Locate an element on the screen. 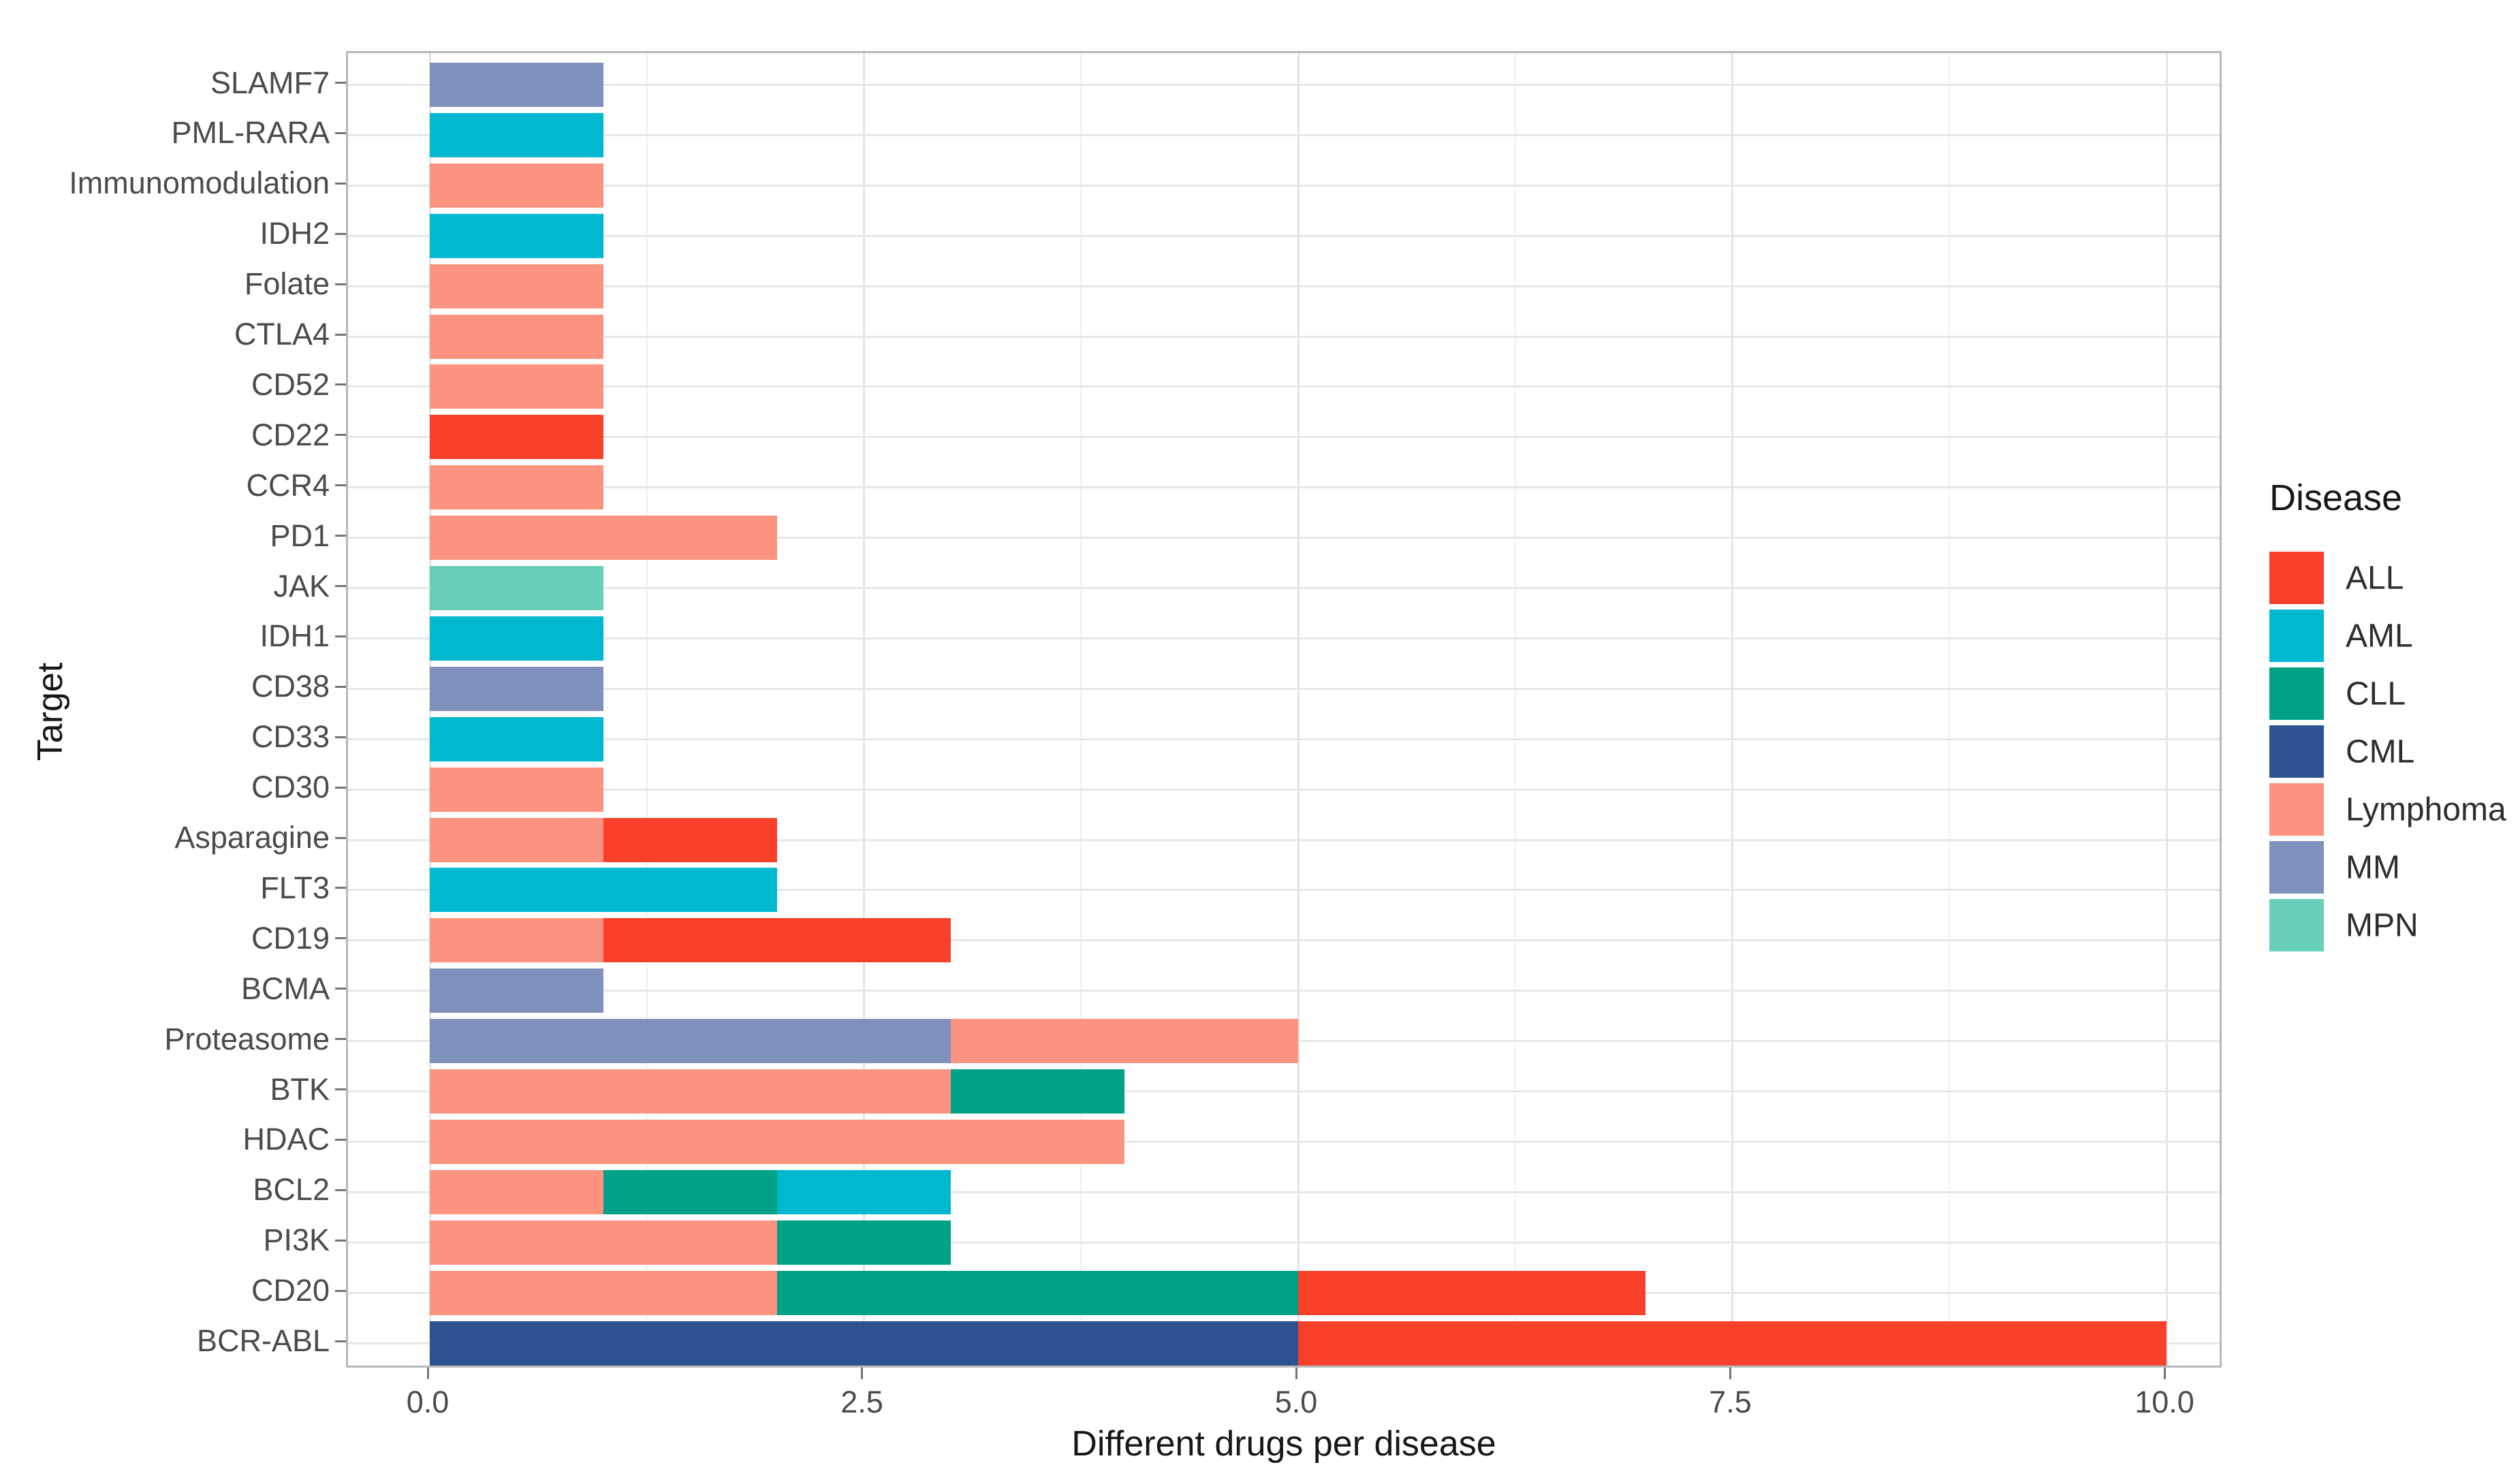 The width and height of the screenshot is (2520, 1482). bar-segment-BCL2-Lymphoma is located at coordinates (516, 1191).